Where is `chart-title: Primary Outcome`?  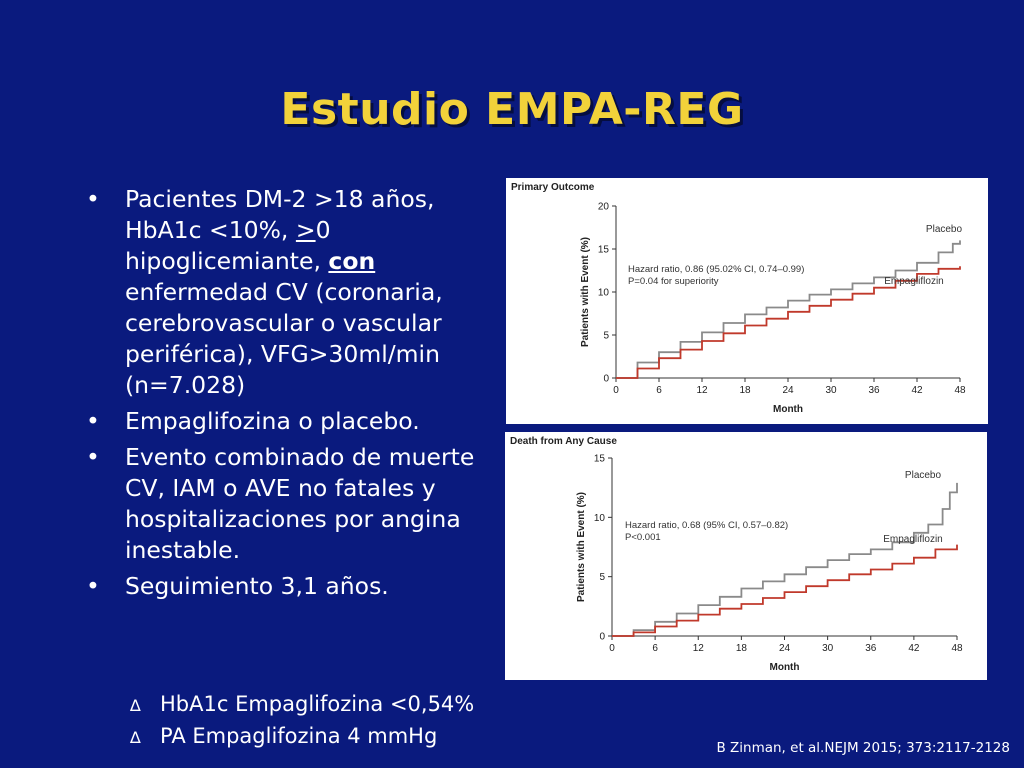 chart-title: Primary Outcome is located at coordinates (553, 187).